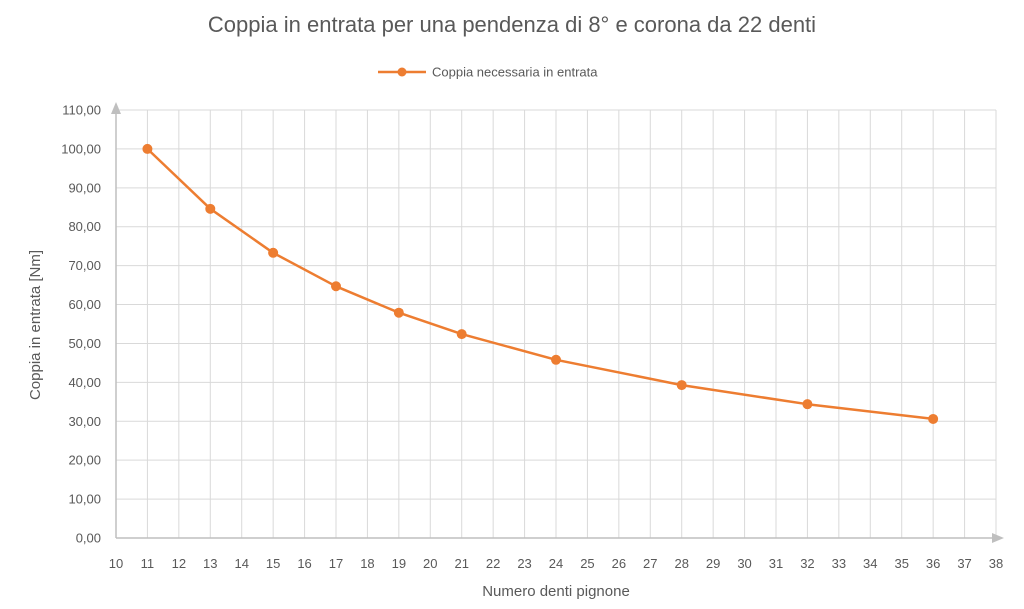 This screenshot has height=609, width=1024. What do you see at coordinates (650, 563) in the screenshot?
I see `x-tick-label: 27` at bounding box center [650, 563].